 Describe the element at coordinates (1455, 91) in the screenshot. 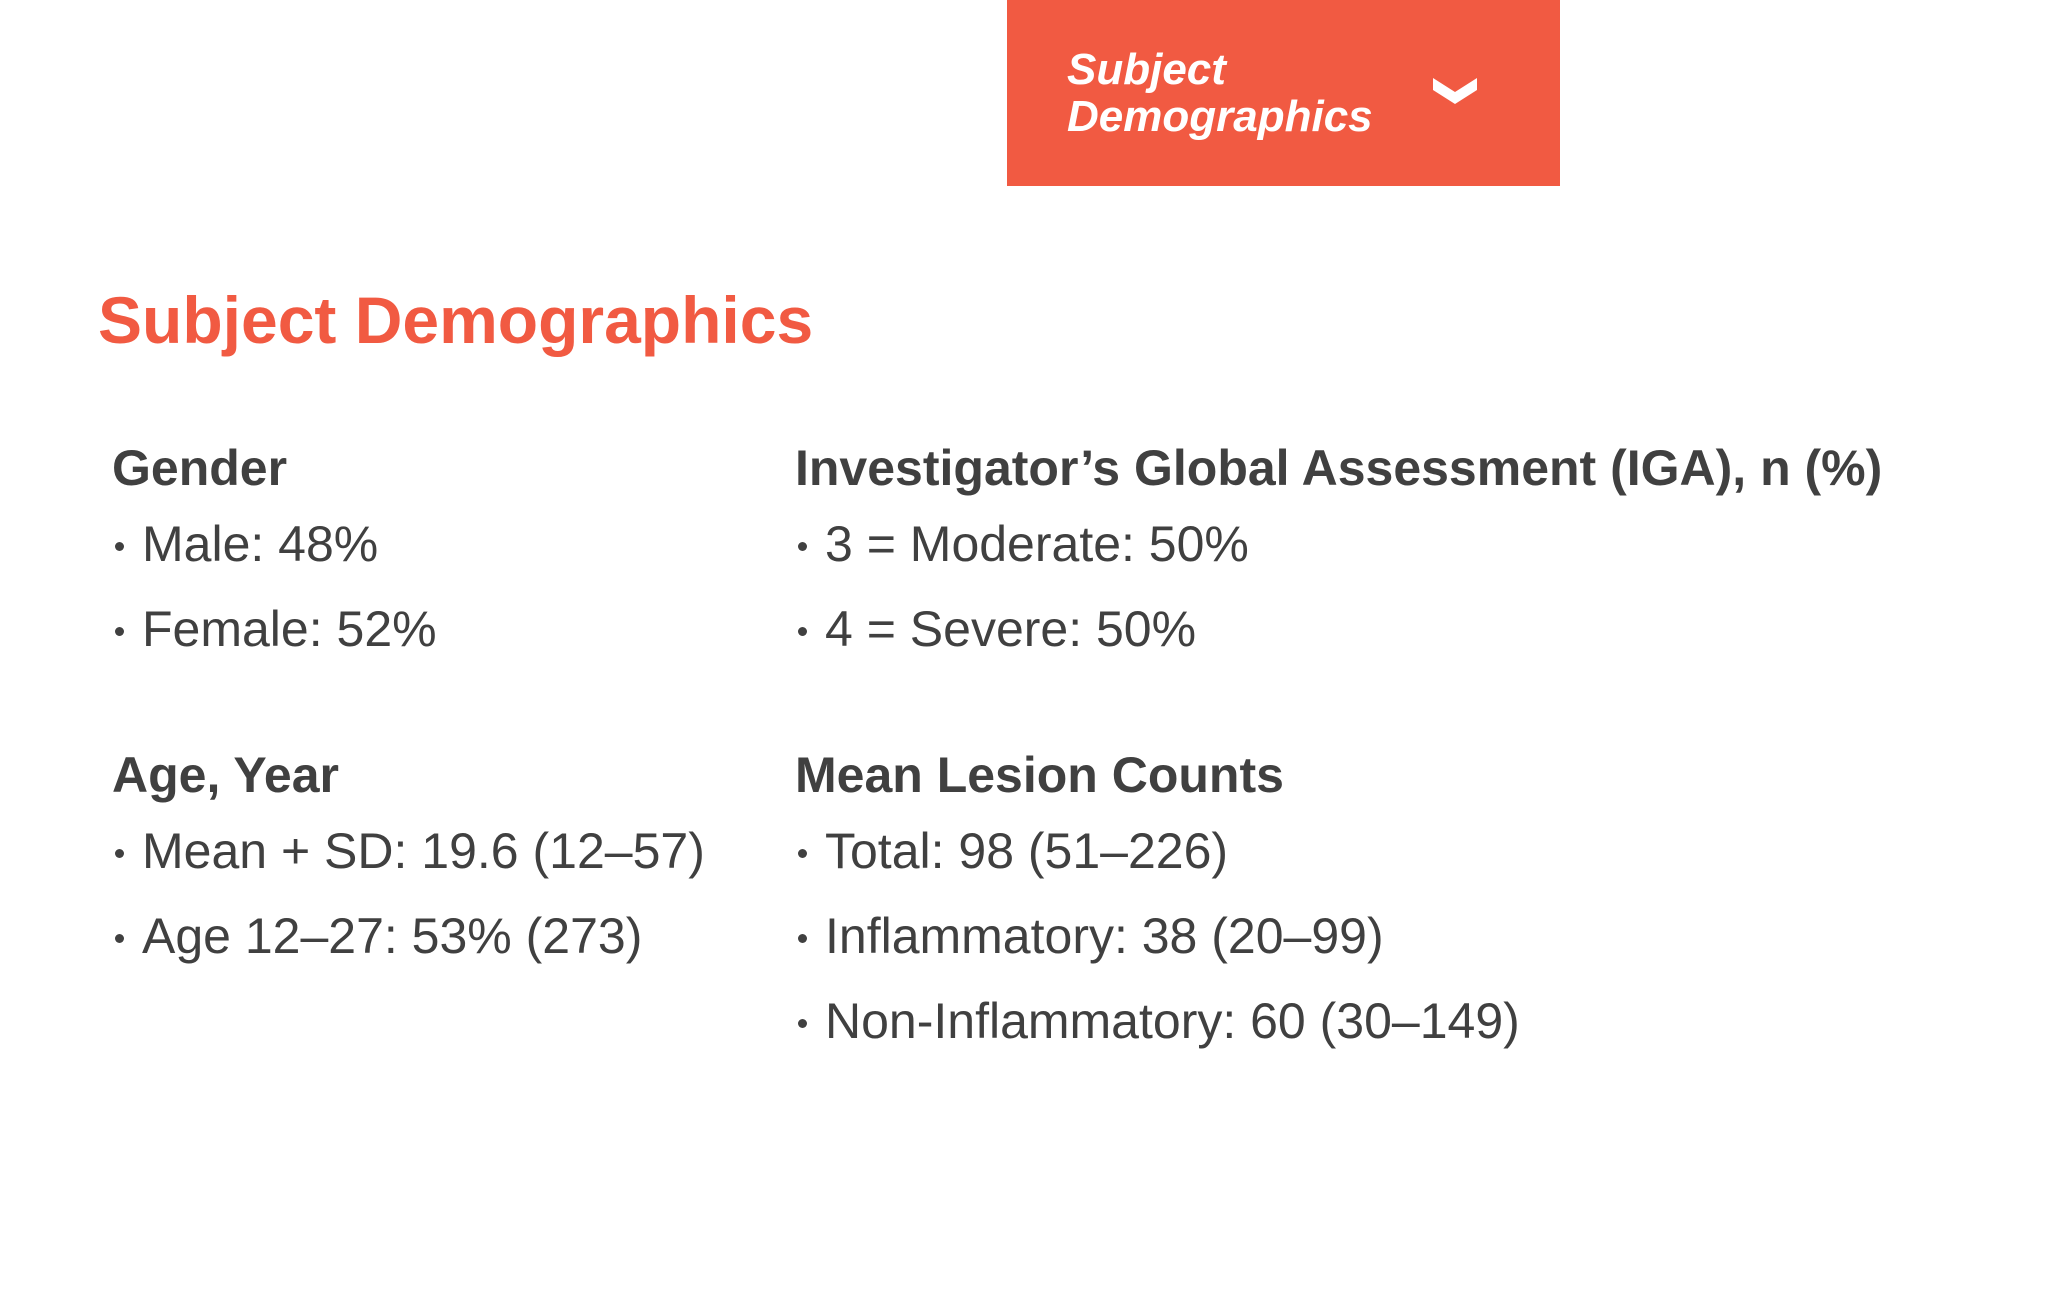

I see `chevron-down-icon` at that location.